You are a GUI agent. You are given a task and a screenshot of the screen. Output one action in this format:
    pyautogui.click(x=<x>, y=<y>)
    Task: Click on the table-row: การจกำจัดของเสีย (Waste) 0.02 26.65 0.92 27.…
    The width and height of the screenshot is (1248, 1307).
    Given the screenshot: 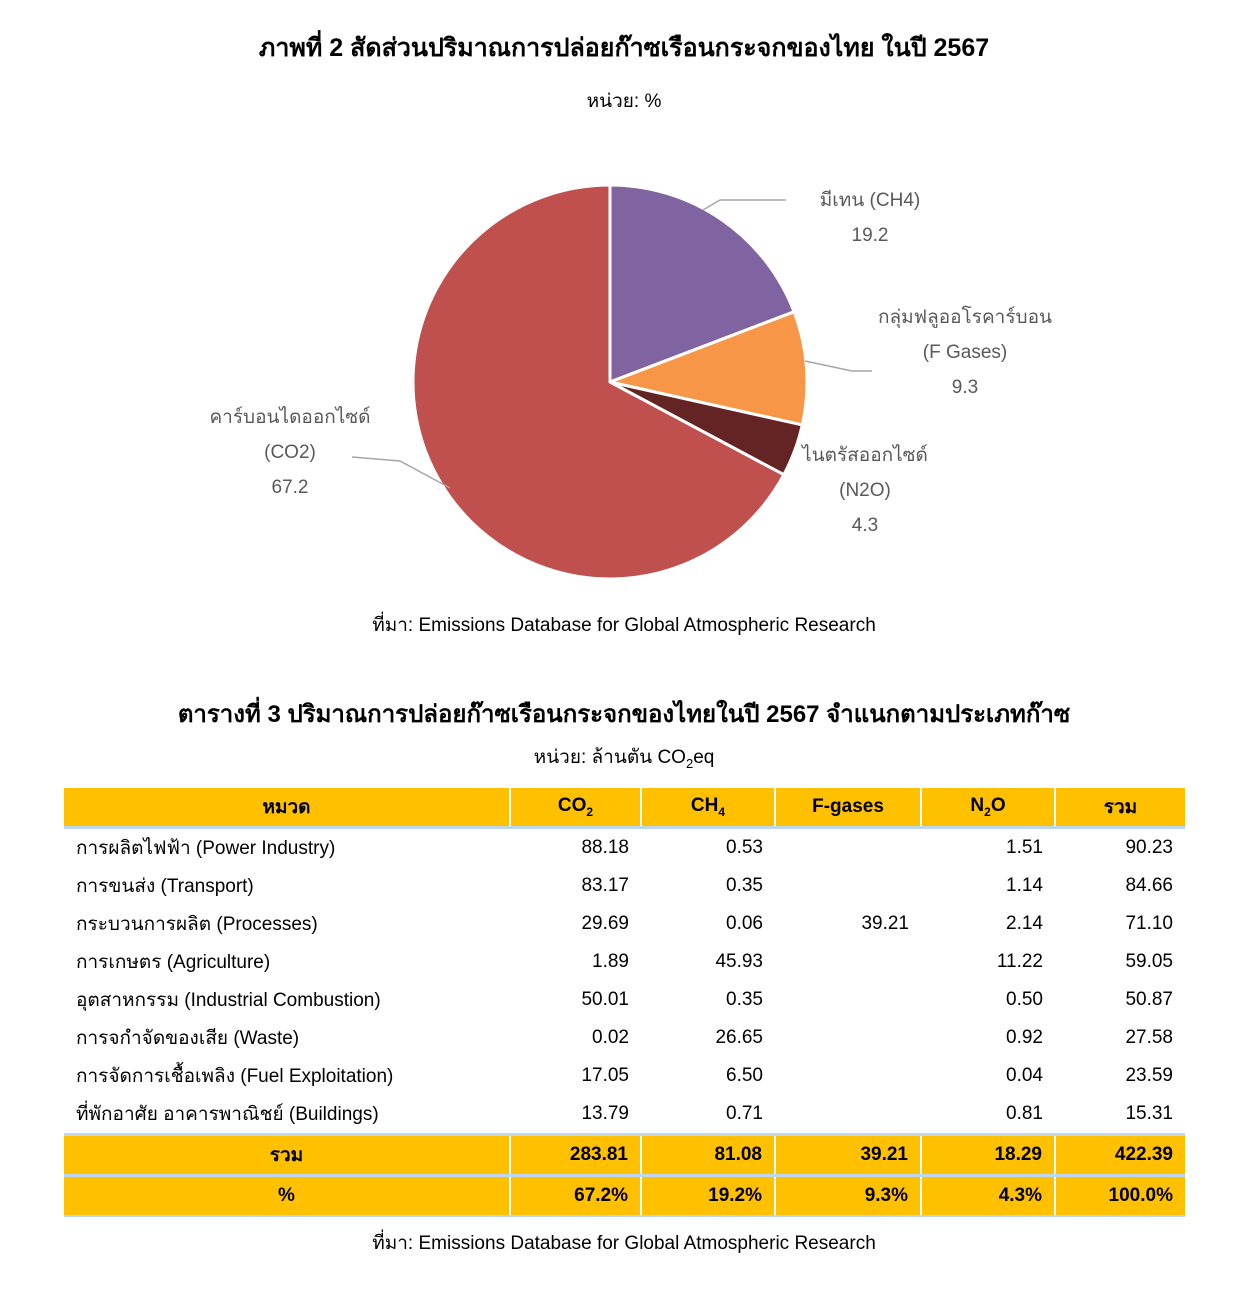 What is the action you would take?
    pyautogui.click(x=624, y=1038)
    